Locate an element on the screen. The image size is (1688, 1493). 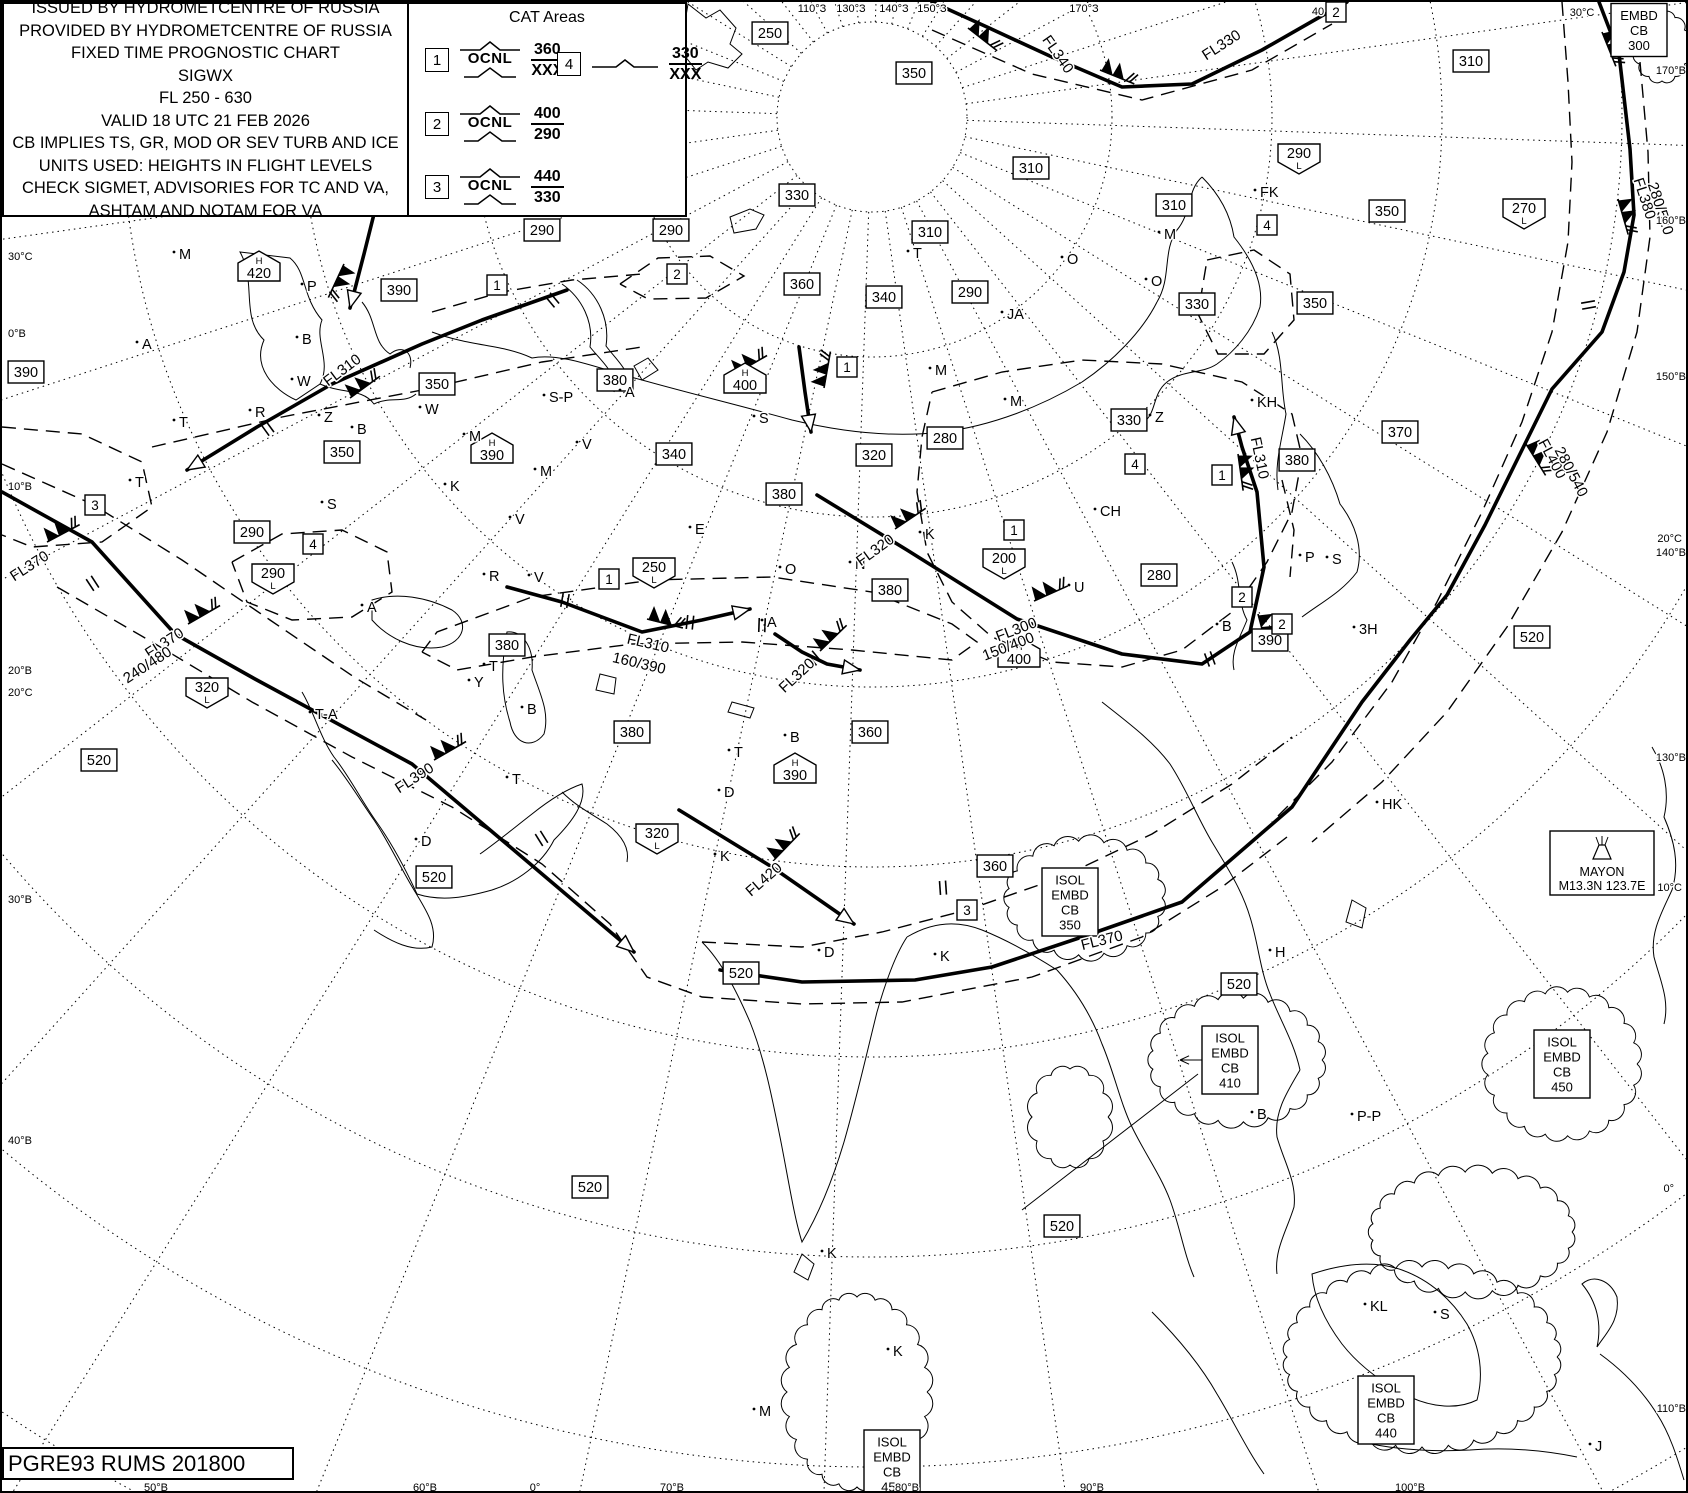
meridian-line is located at coordinates (846, 851).